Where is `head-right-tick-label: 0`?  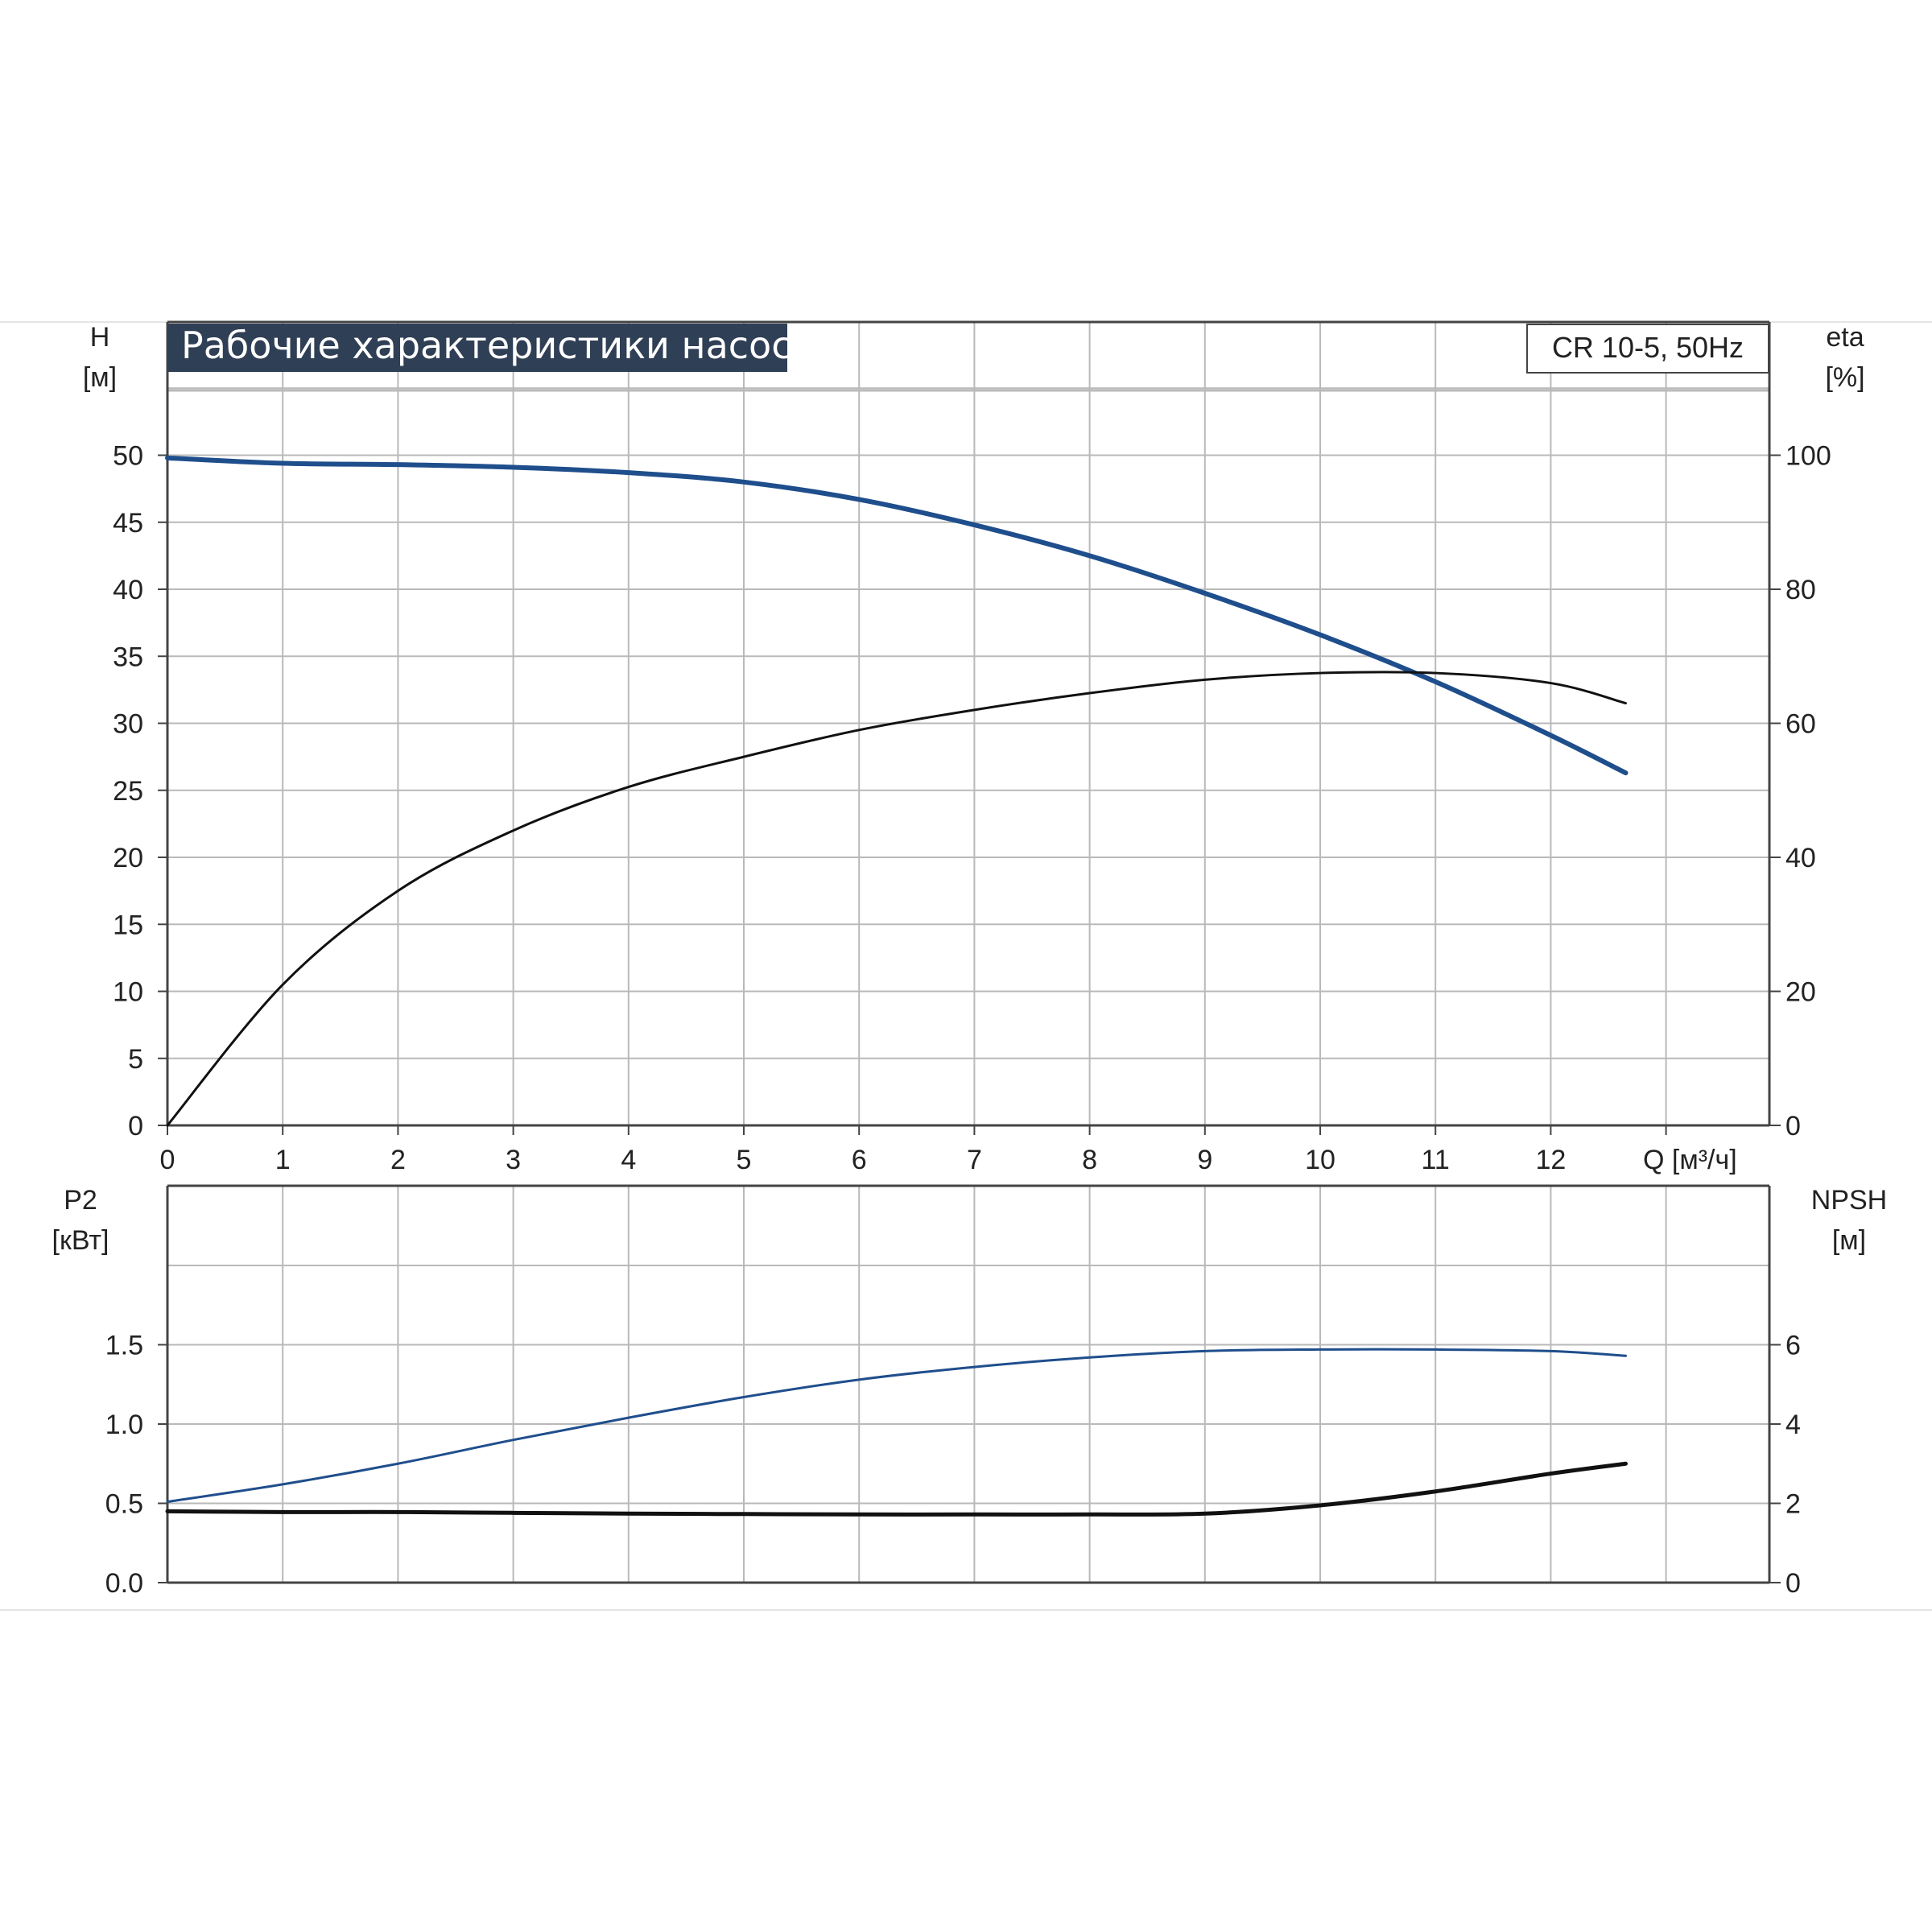
head-right-tick-label: 0 is located at coordinates (1793, 1126).